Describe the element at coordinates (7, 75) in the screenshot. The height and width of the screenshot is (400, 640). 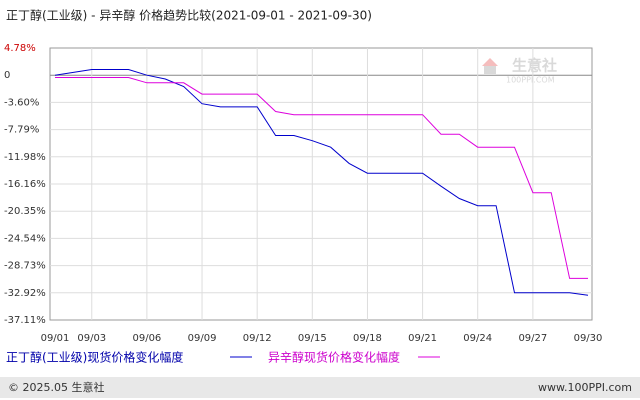
I see `y-tick-label: 0` at that location.